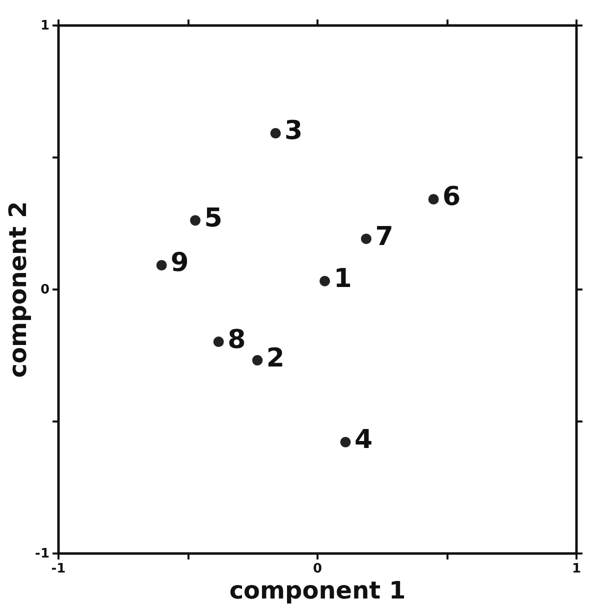  I want to click on annotation: 7, so click(384, 237).